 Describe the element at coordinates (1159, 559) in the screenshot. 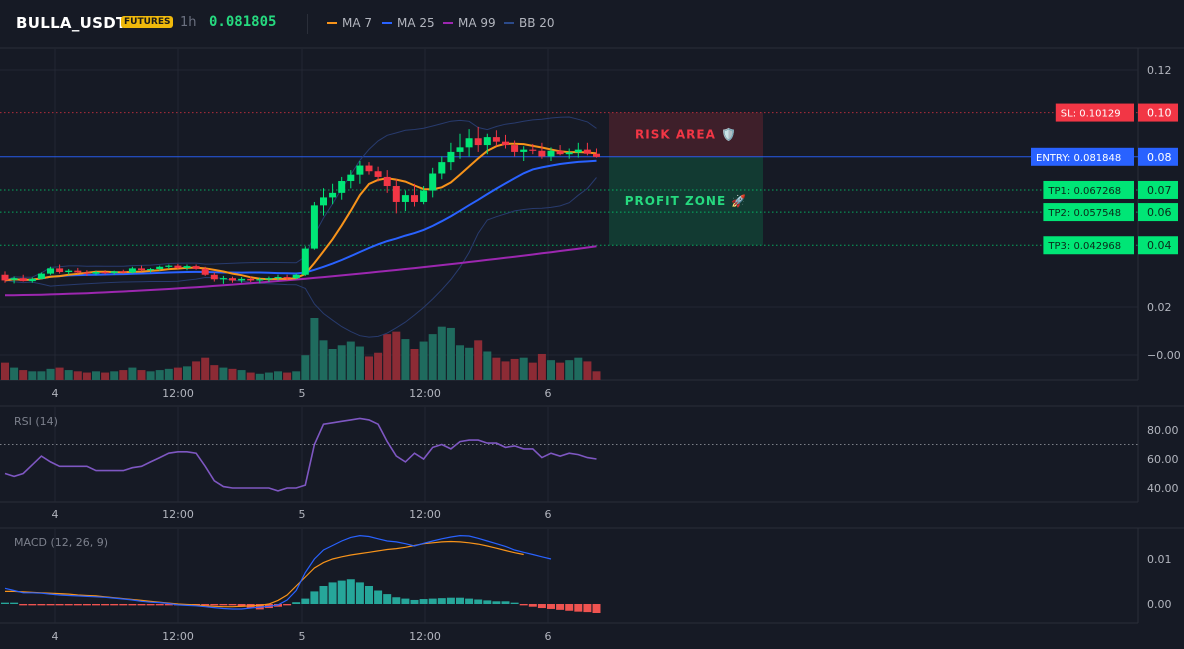

I see `macd-tick-label: 0.01` at that location.